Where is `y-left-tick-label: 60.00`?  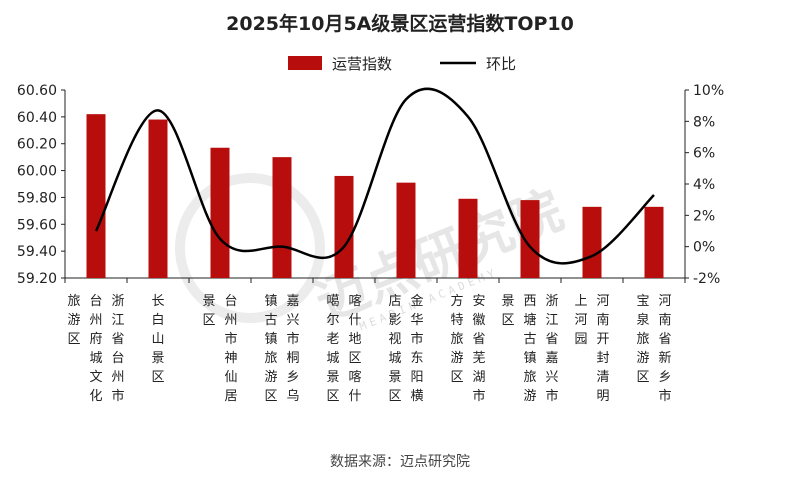 y-left-tick-label: 60.00 is located at coordinates (37, 172).